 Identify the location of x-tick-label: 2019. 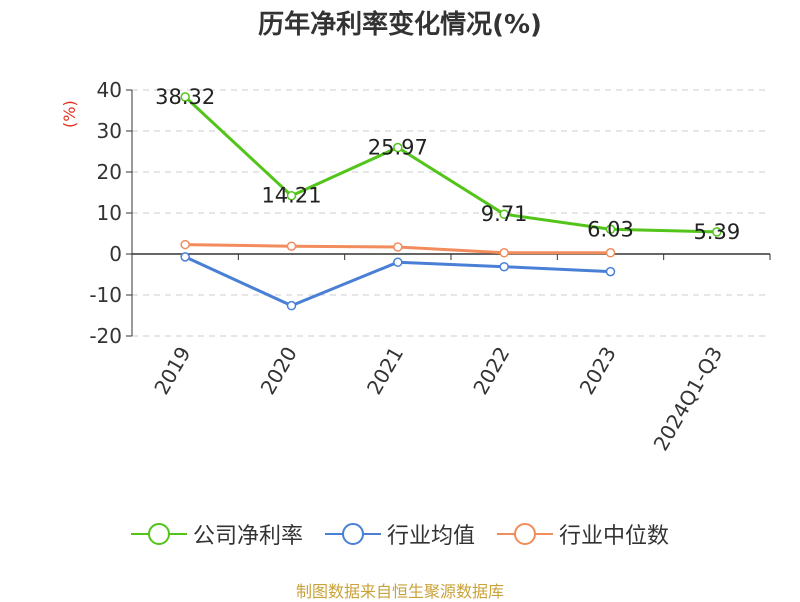
(172, 371).